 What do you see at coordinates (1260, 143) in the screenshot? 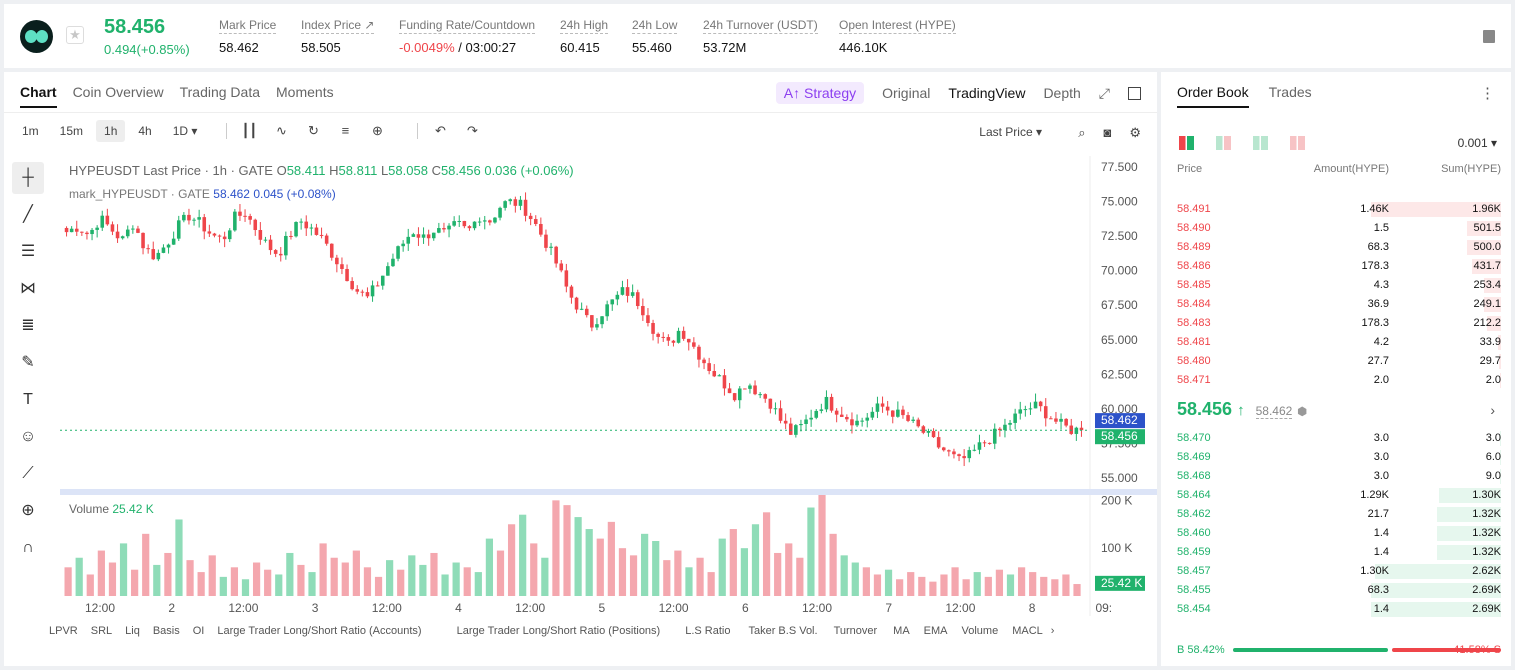
I see `view-asks-icon` at bounding box center [1260, 143].